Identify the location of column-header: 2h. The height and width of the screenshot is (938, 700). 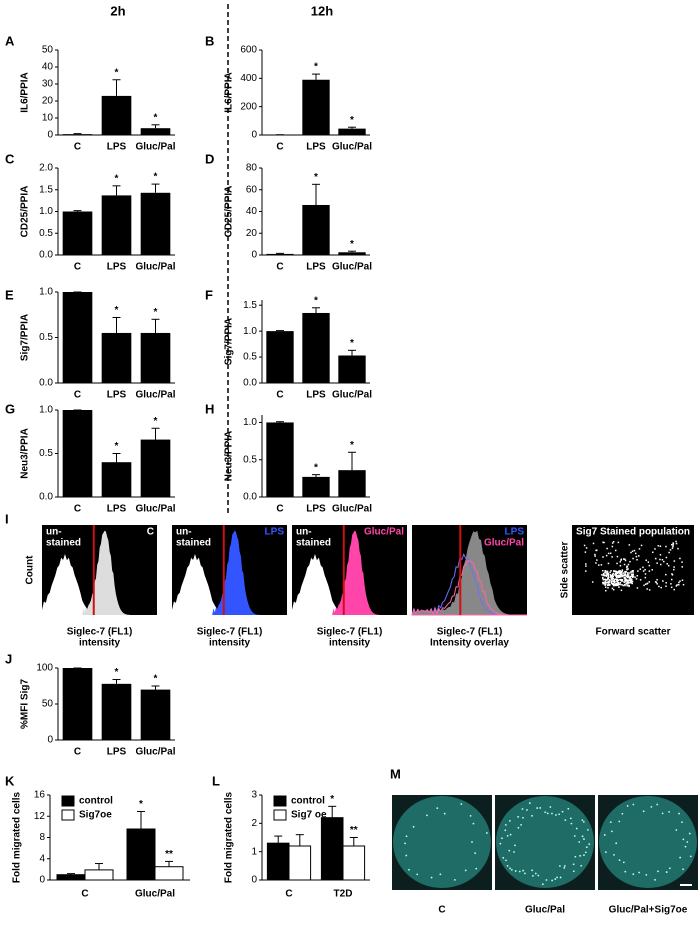
(117, 10).